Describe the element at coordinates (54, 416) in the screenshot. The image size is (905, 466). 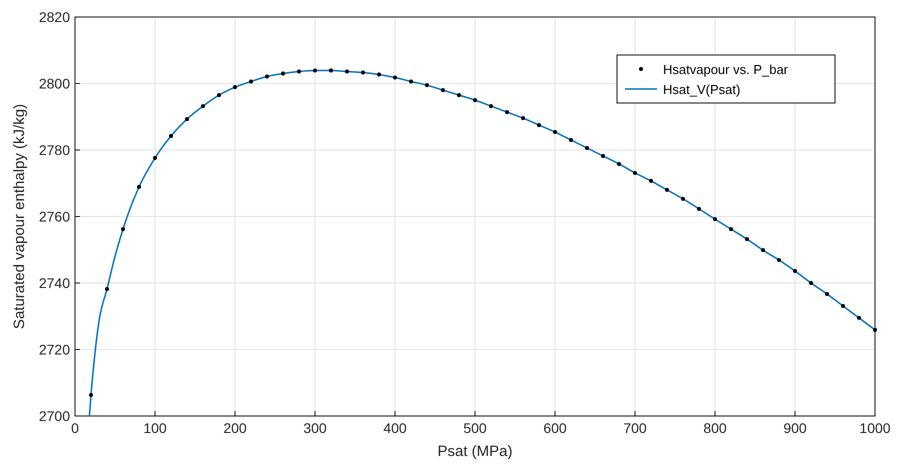
I see `y-tick-label: 2700` at that location.